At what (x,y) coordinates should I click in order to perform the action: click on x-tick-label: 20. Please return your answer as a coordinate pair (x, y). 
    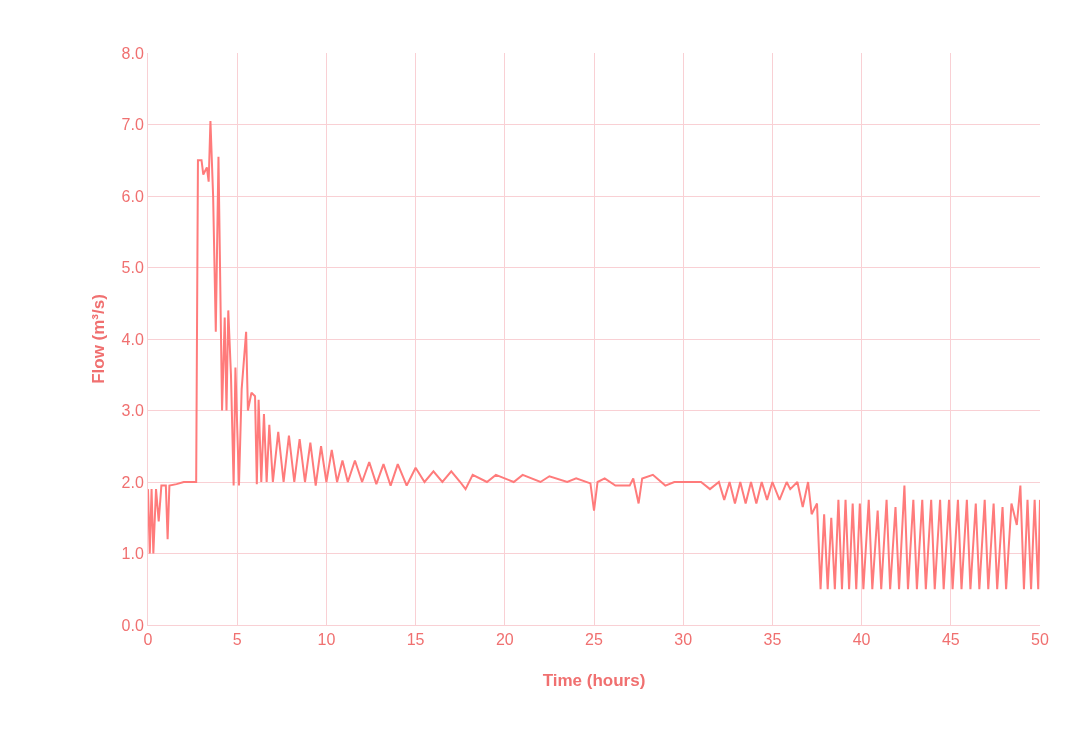
    Looking at the image, I should click on (504, 640).